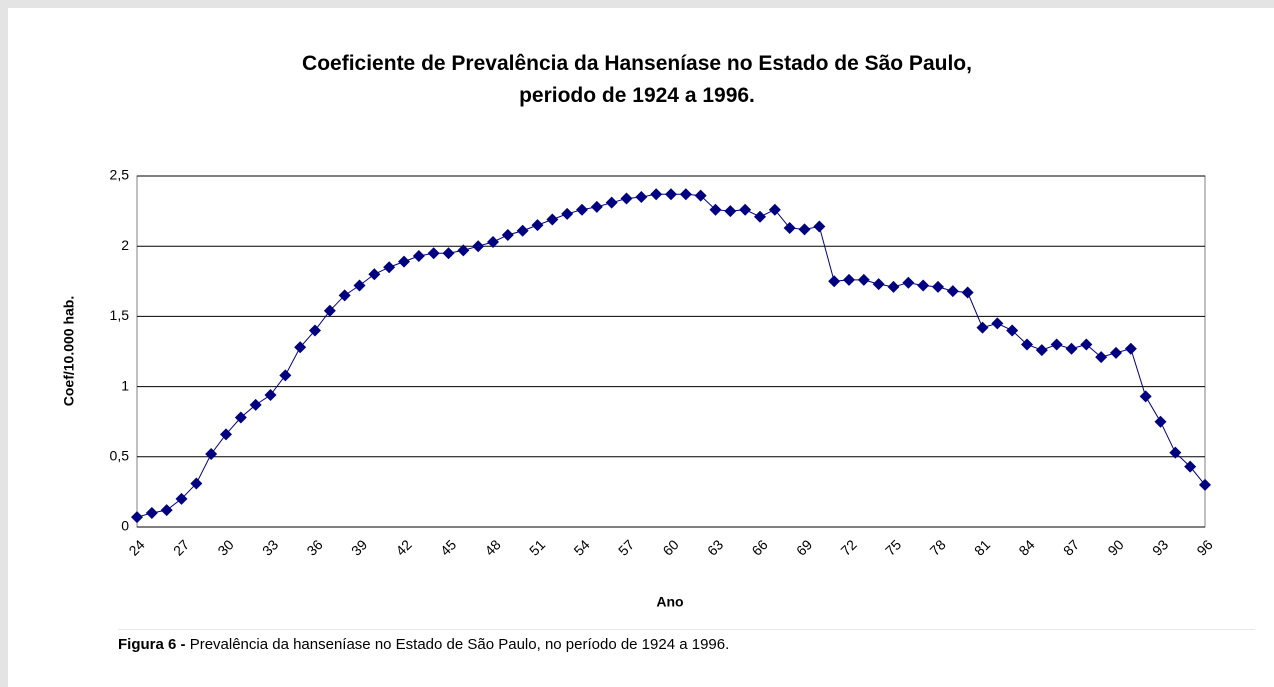  Describe the element at coordinates (152, 644) in the screenshot. I see `caption-label: Figura 6 -` at that location.